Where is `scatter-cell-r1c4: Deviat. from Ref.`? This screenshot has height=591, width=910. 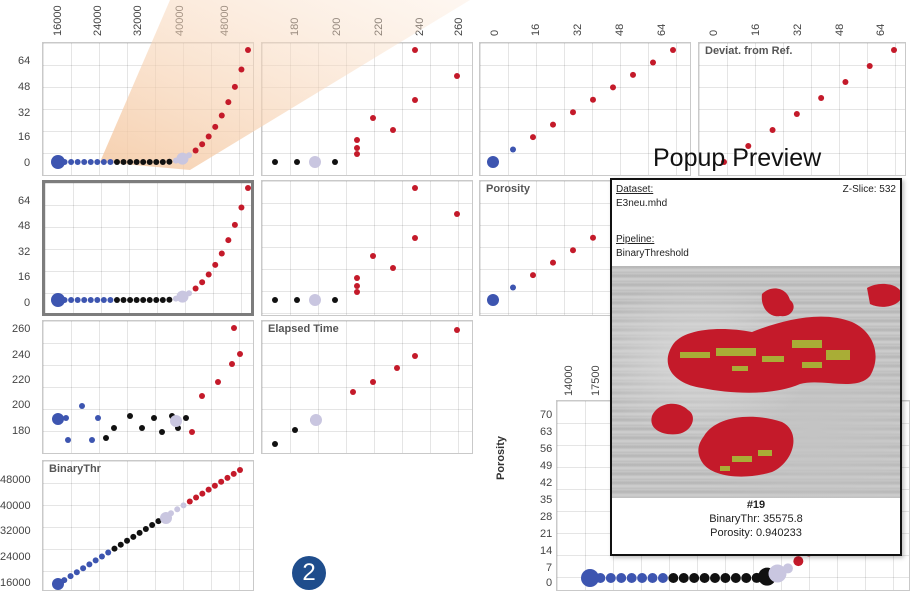 scatter-cell-r1c4: Deviat. from Ref. is located at coordinates (802, 109).